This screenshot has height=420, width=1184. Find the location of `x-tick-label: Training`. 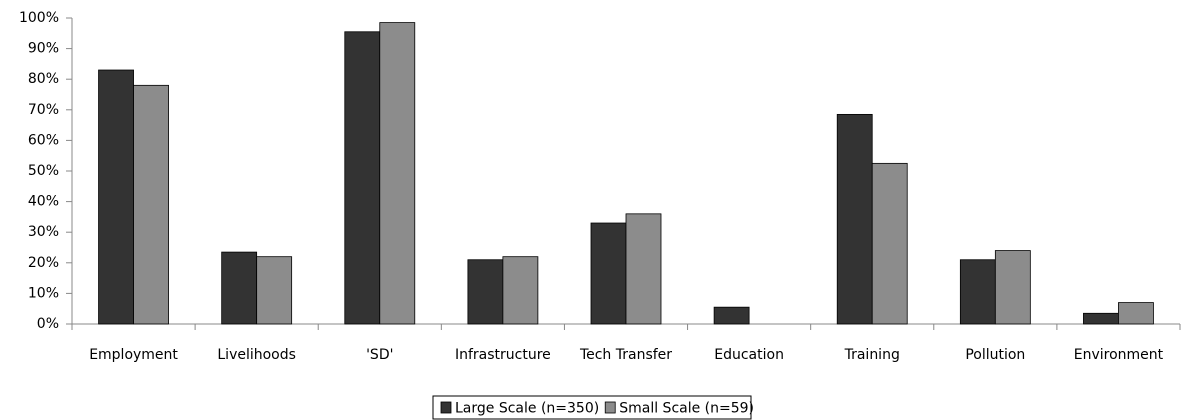

x-tick-label: Training is located at coordinates (872, 355).